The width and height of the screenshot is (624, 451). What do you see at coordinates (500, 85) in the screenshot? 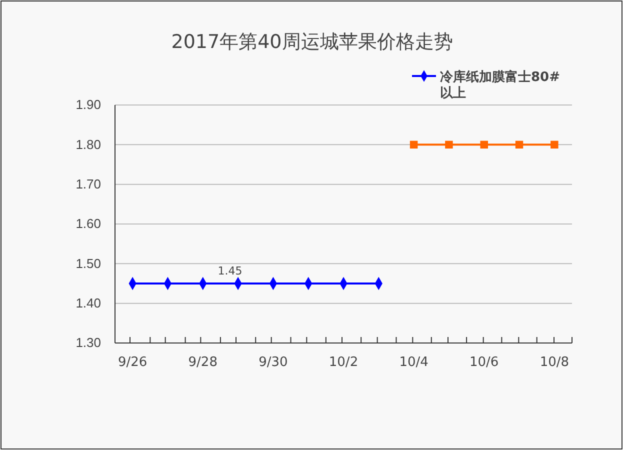
I see `legend-label: 冷库纸加膜富士80#以上` at bounding box center [500, 85].